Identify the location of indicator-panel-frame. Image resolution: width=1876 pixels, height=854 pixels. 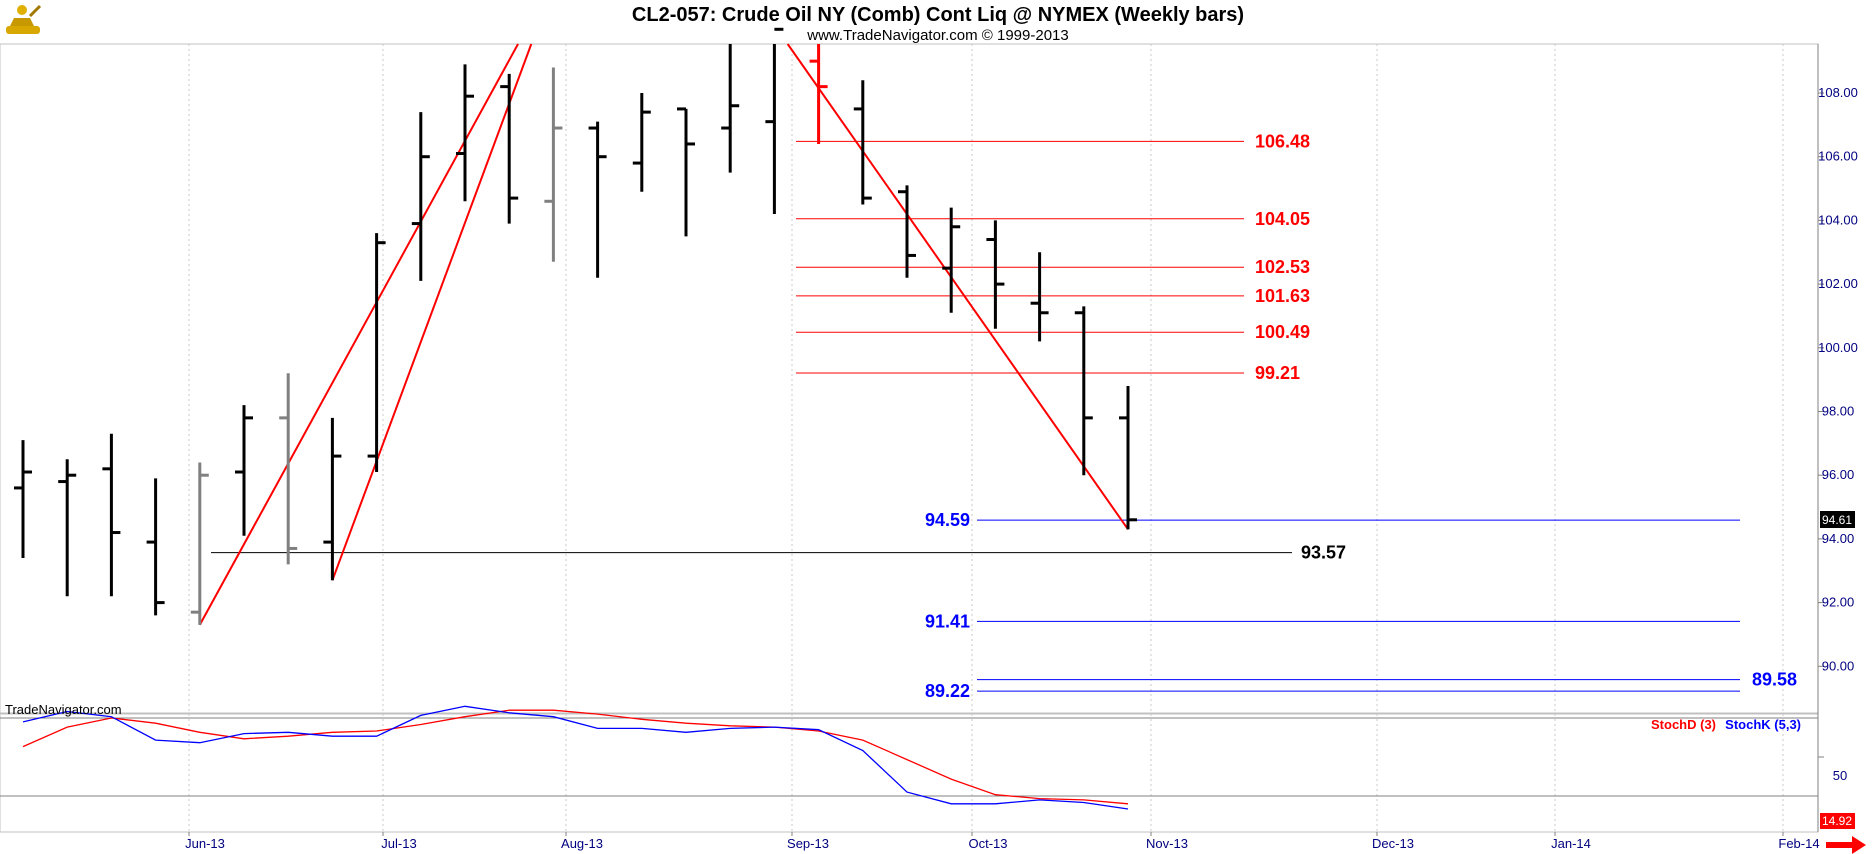
(909, 773).